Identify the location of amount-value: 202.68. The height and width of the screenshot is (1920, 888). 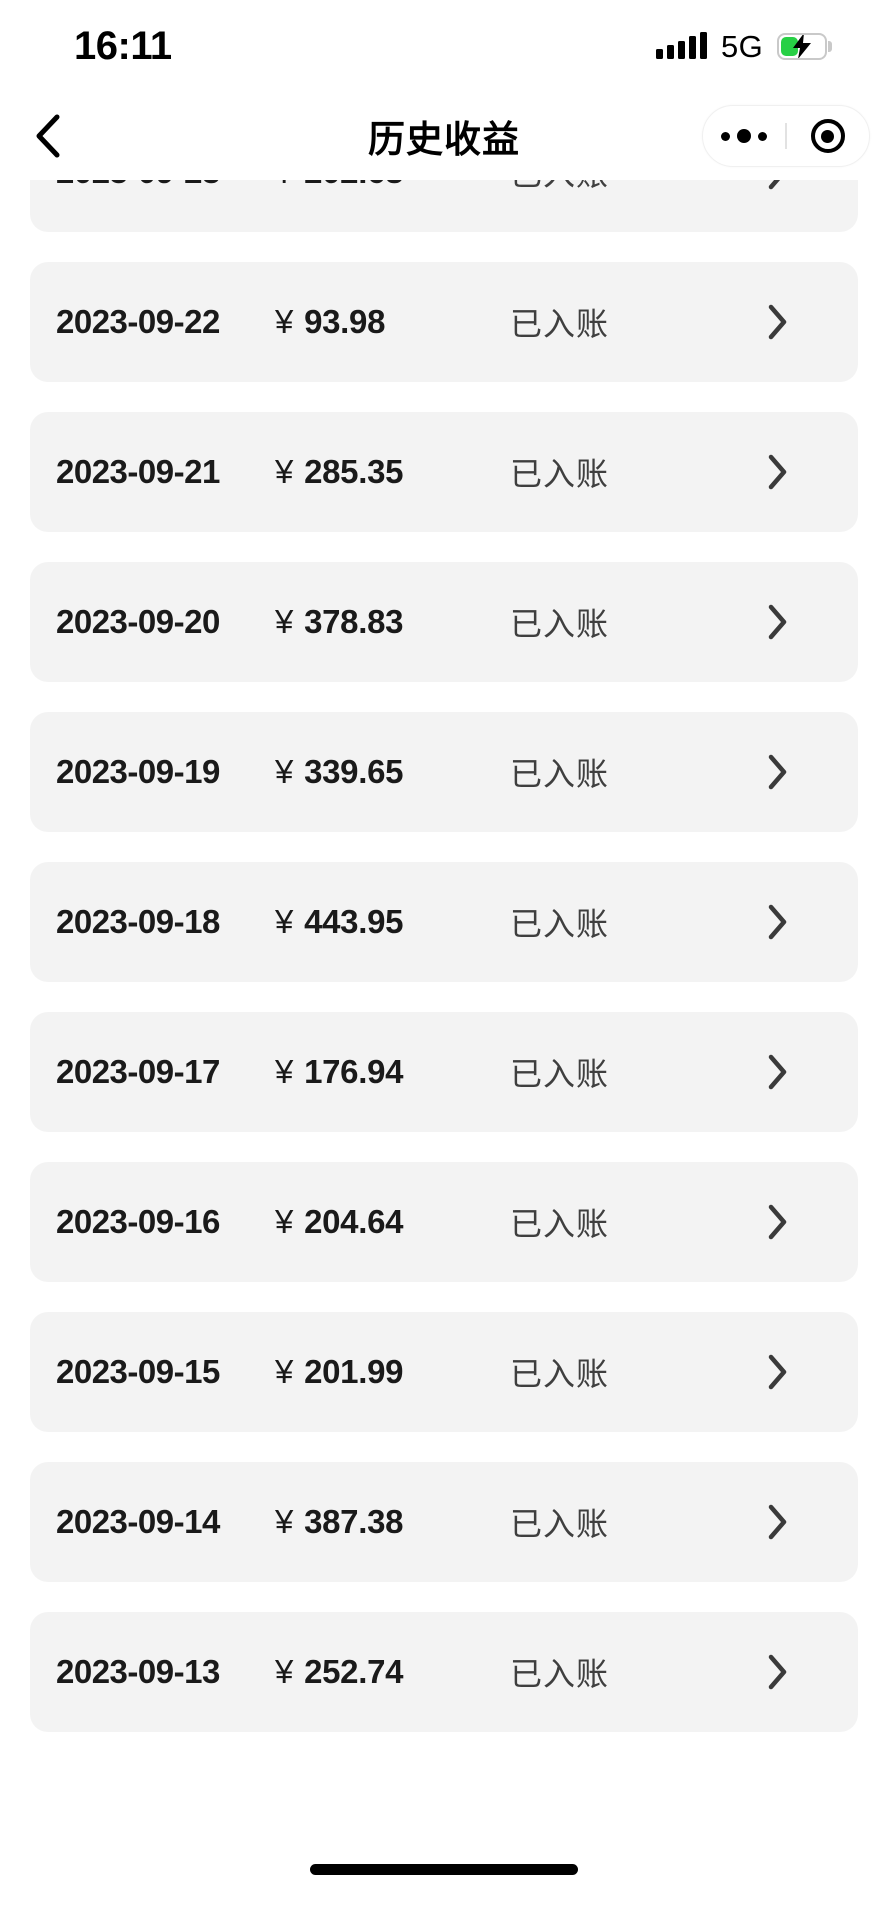
(353, 185).